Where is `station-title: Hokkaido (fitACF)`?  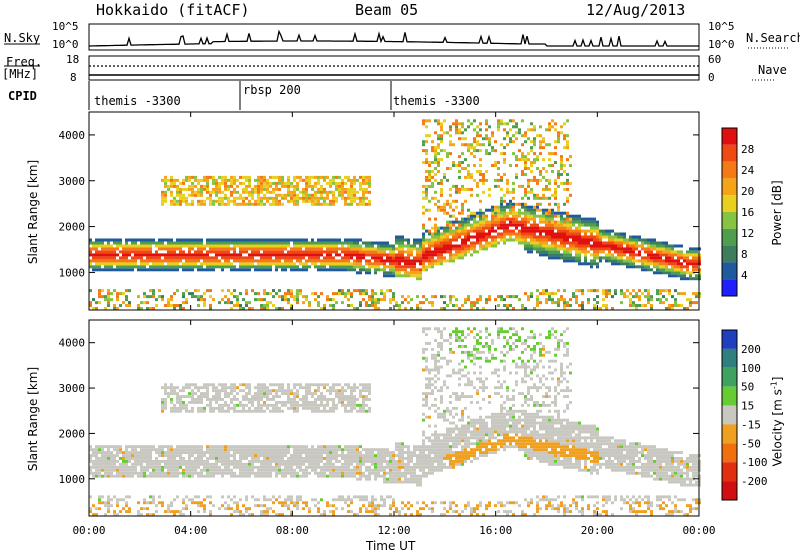 station-title: Hokkaido (fitACF) is located at coordinates (173, 10).